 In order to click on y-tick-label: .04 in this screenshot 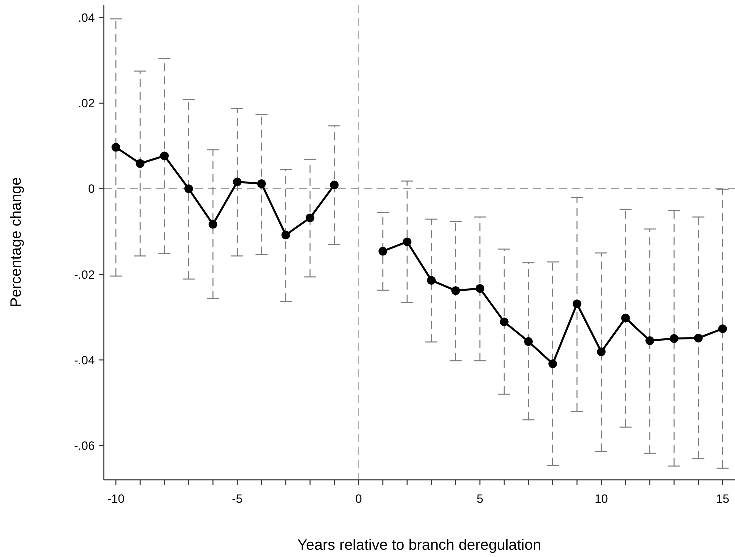, I will do `click(87, 18)`.